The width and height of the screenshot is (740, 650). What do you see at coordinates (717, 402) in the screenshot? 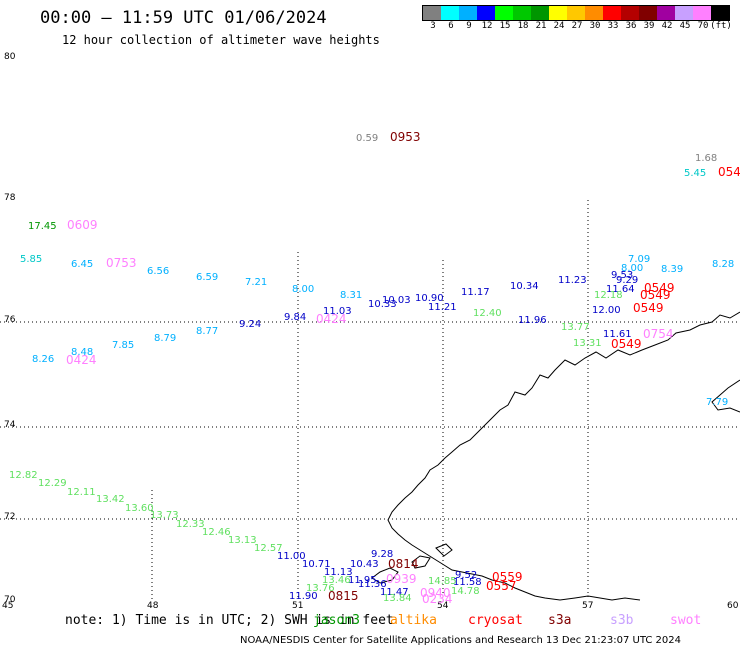
I see `wave-height-label: 7.79` at bounding box center [717, 402].